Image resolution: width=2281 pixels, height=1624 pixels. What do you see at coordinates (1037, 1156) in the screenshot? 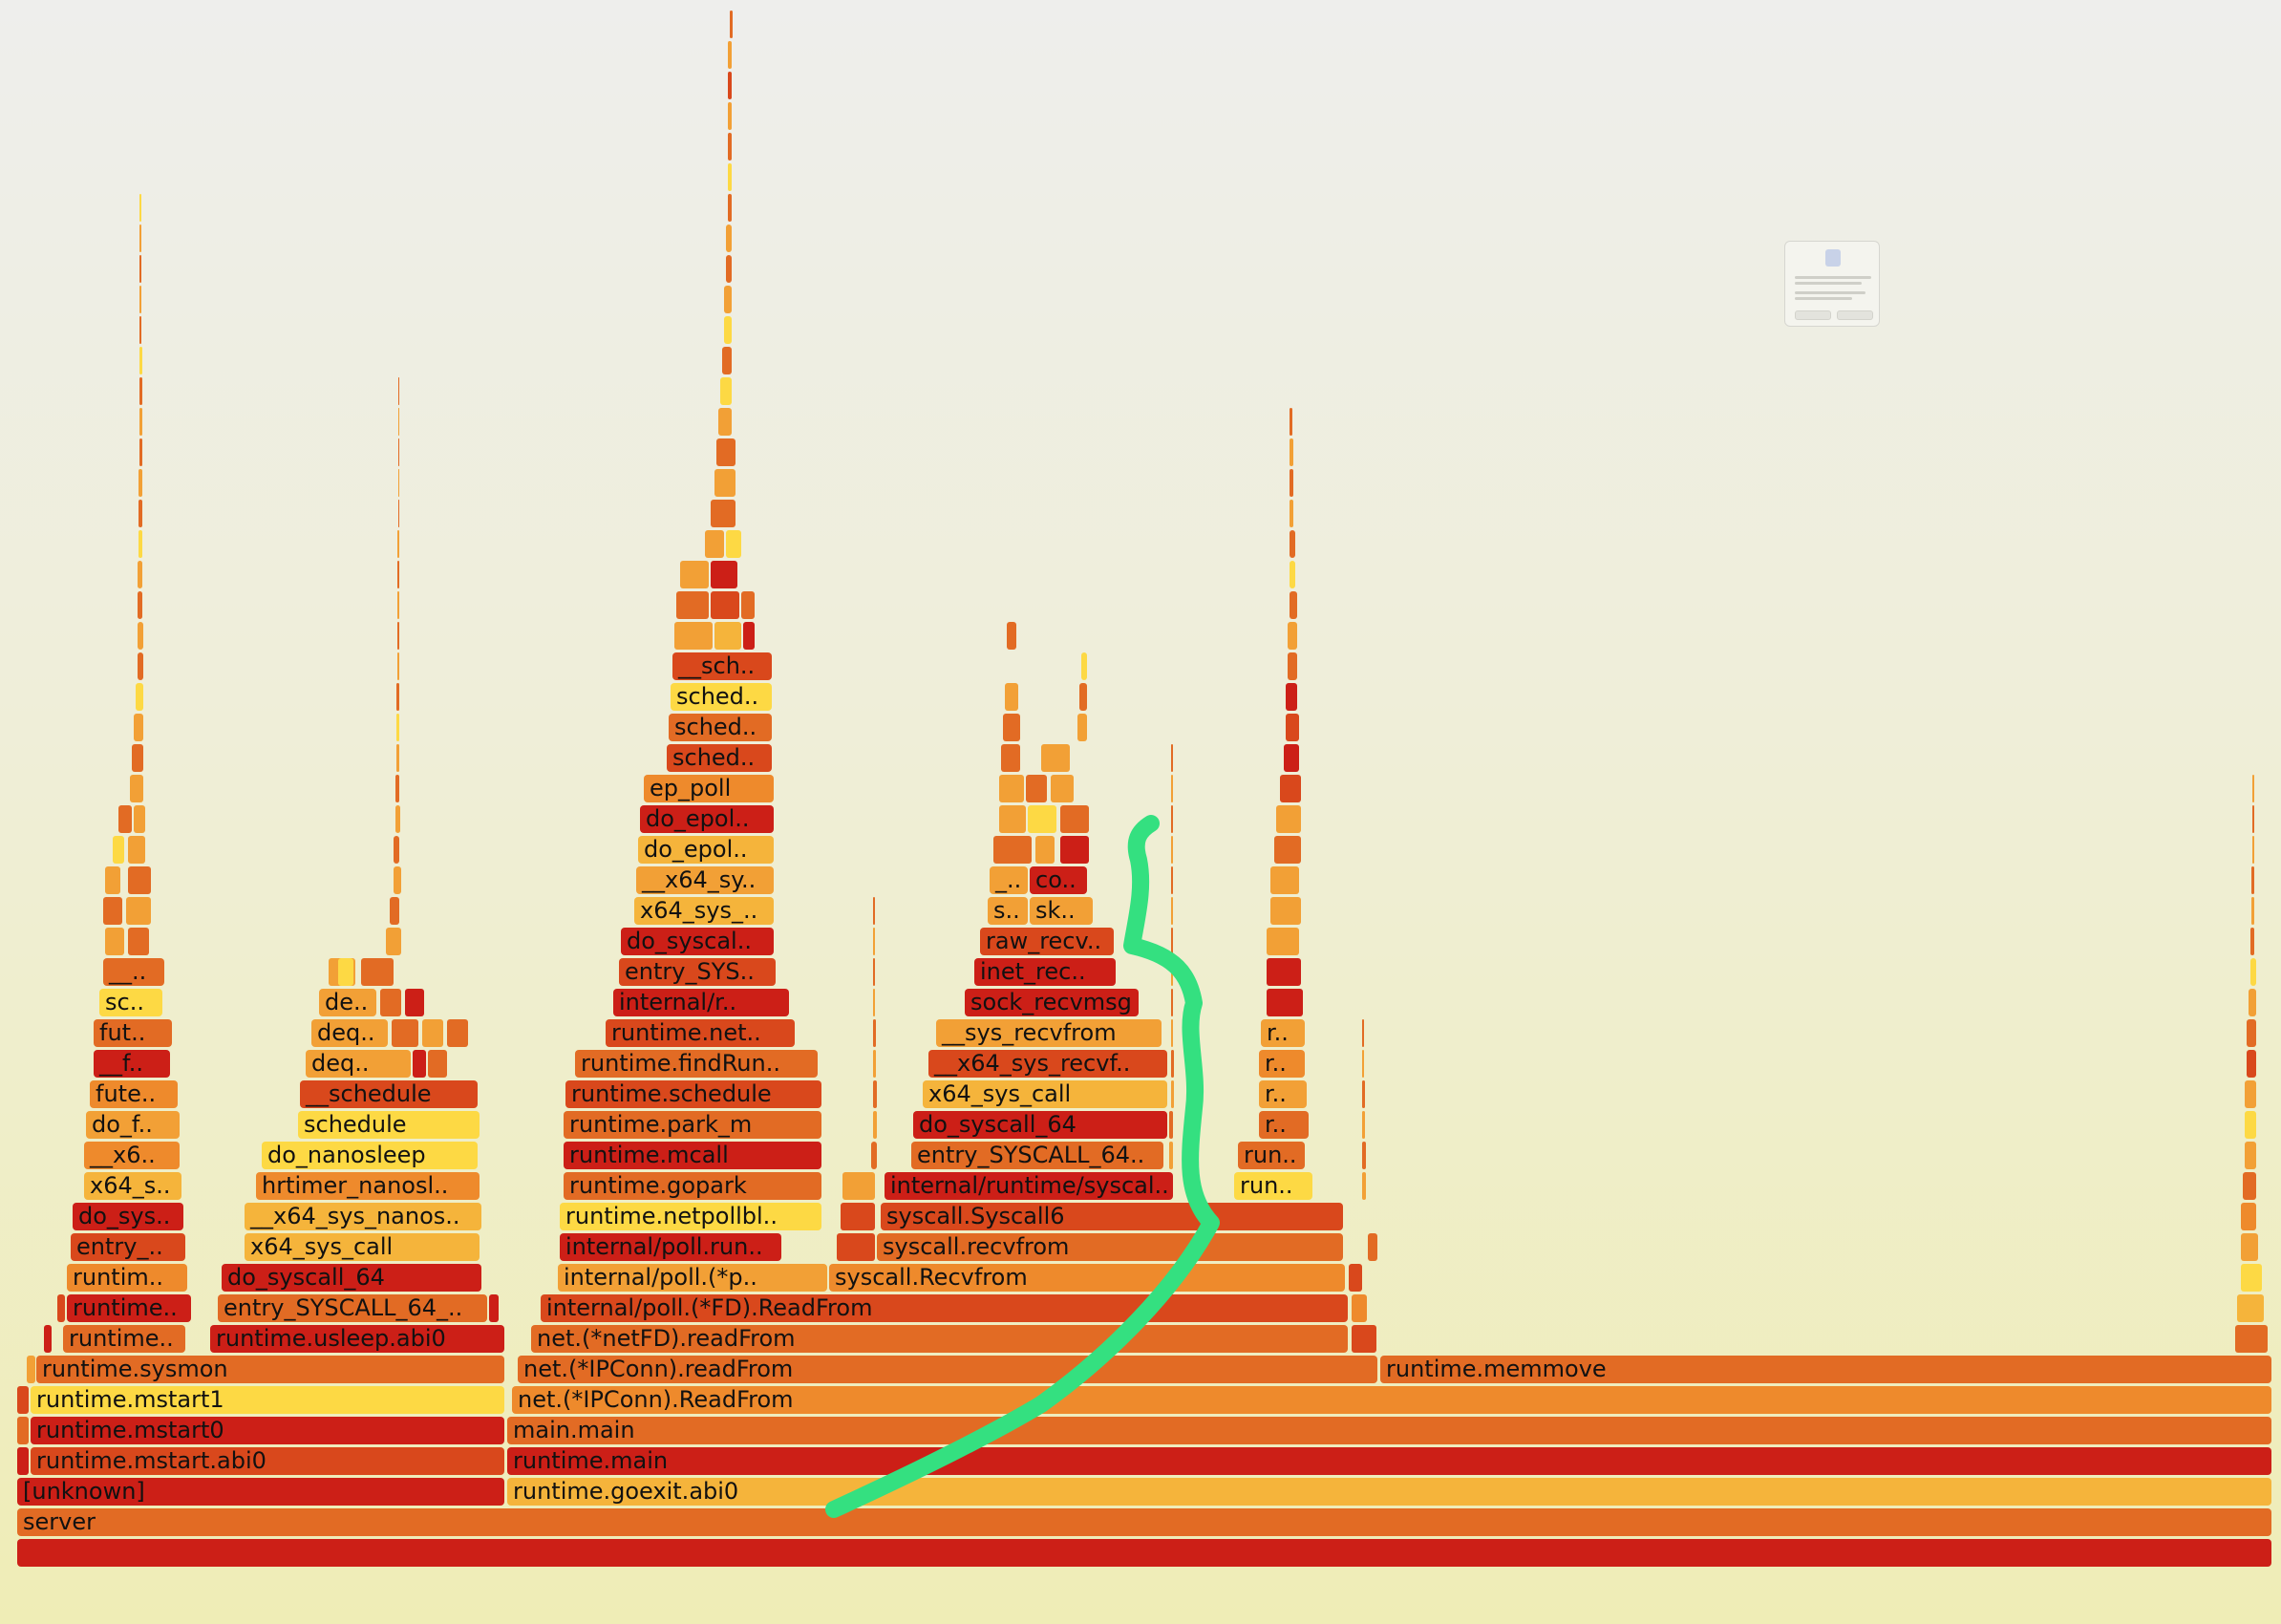
I see `frame-entry-syscall-64-b: entry_SYSCALL_64..` at bounding box center [1037, 1156].